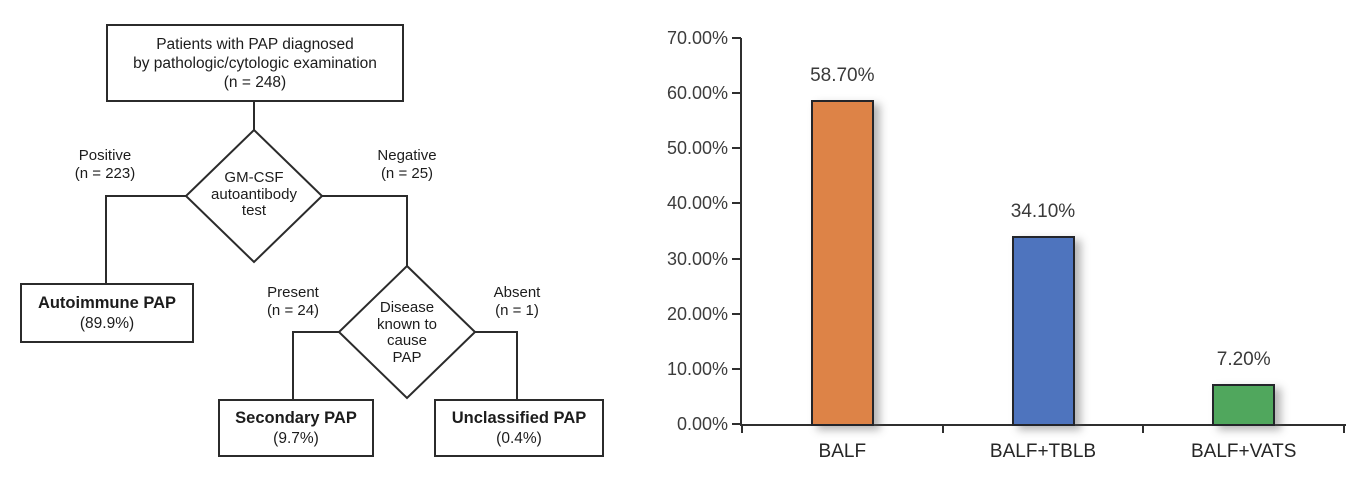 This screenshot has width=1366, height=498. What do you see at coordinates (254, 177) in the screenshot?
I see `decision1-line: GM-CSF` at bounding box center [254, 177].